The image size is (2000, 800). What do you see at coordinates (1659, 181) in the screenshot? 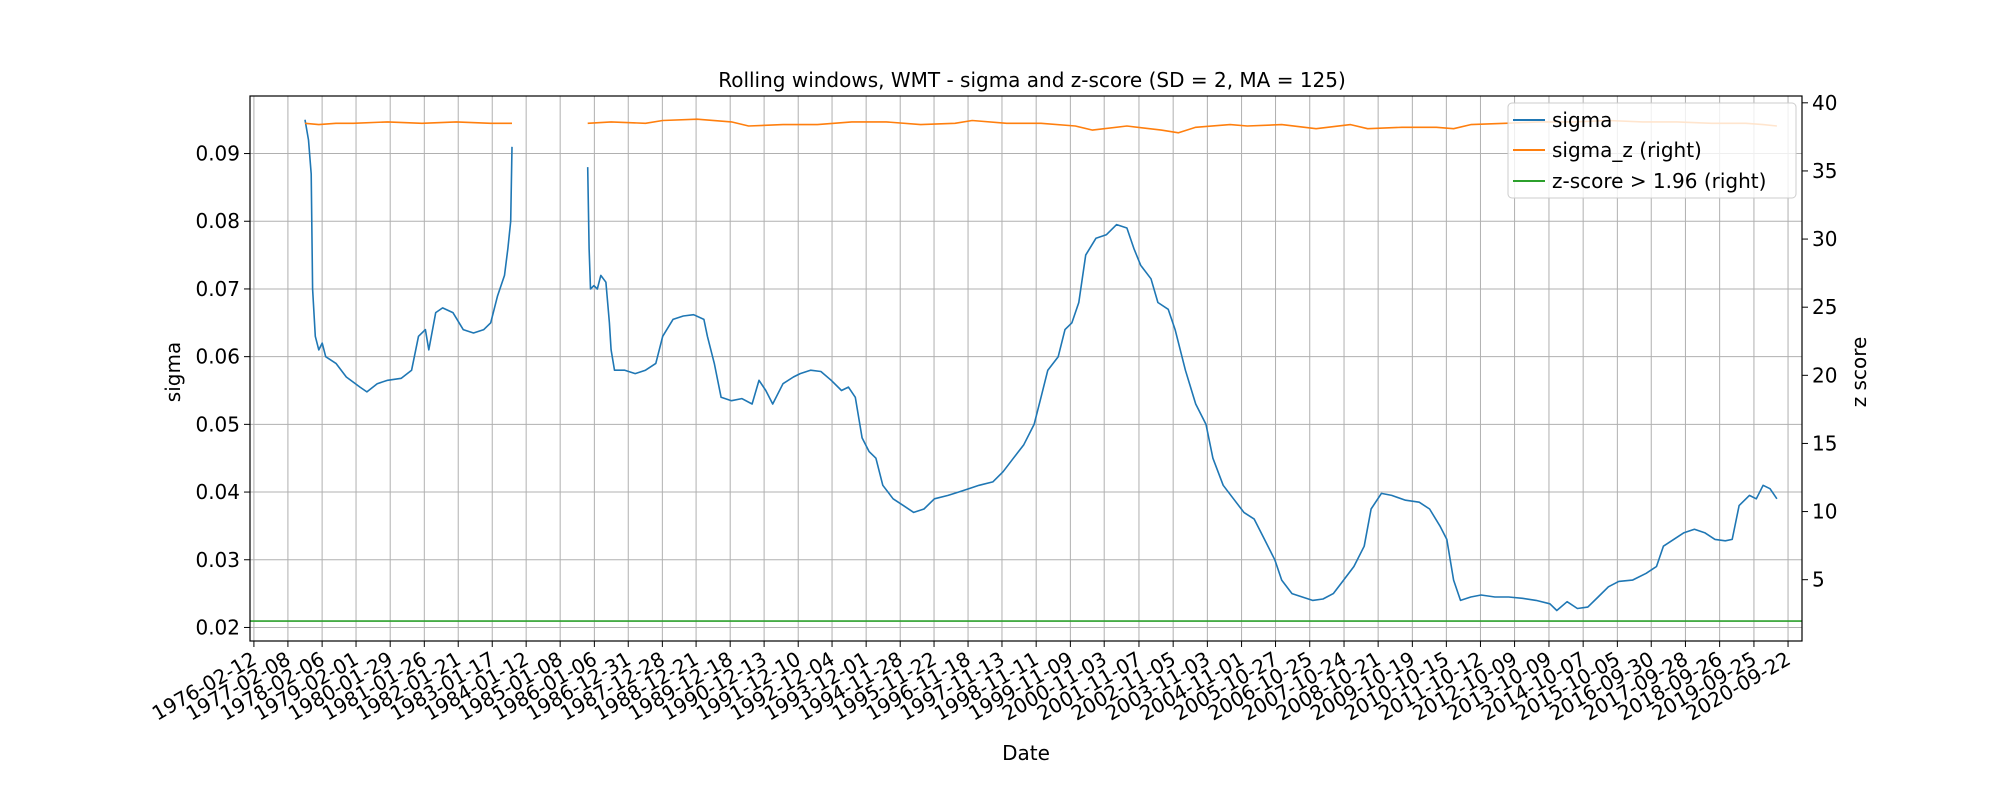
I see `legend-label-z-threshold: z-score > 1.96 (right)` at bounding box center [1659, 181].